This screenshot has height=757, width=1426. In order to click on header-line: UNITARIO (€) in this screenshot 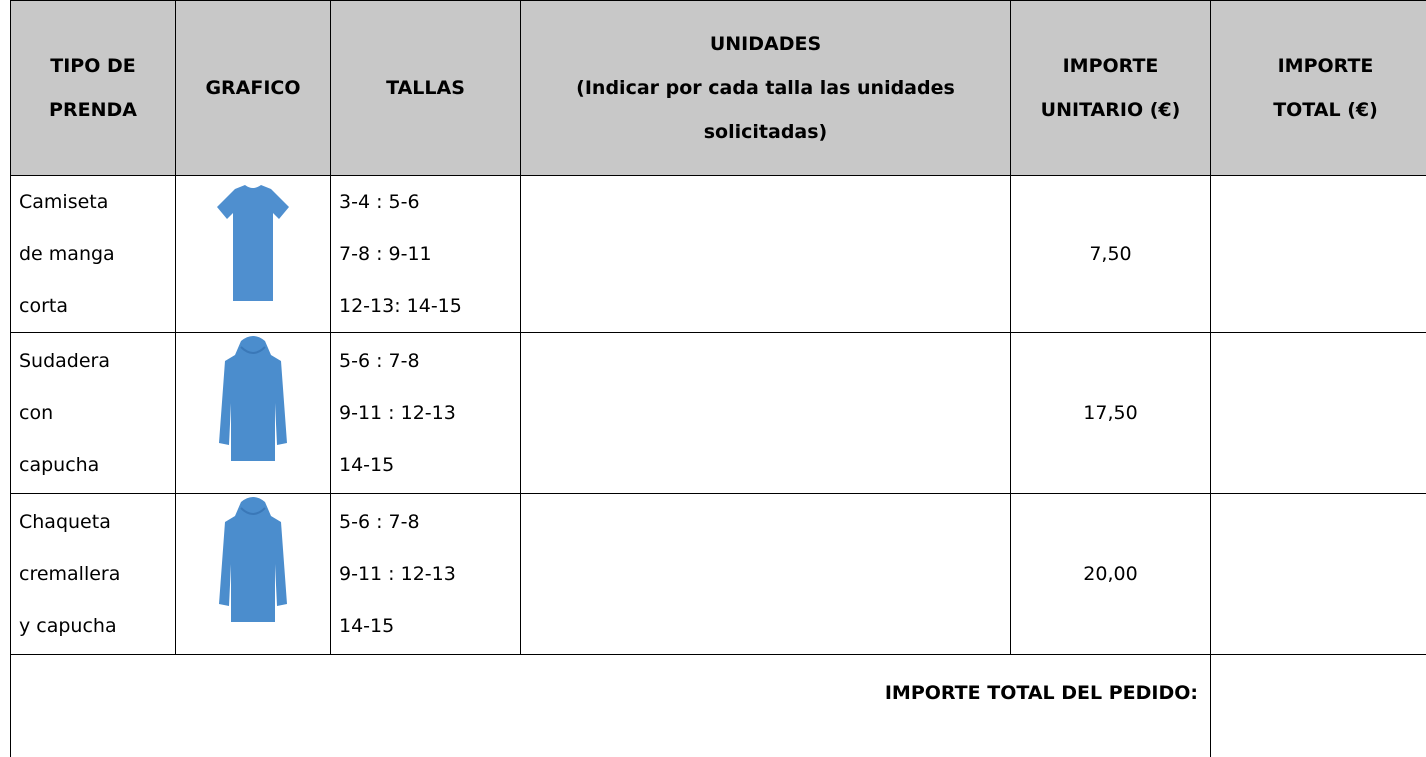, I will do `click(1110, 110)`.